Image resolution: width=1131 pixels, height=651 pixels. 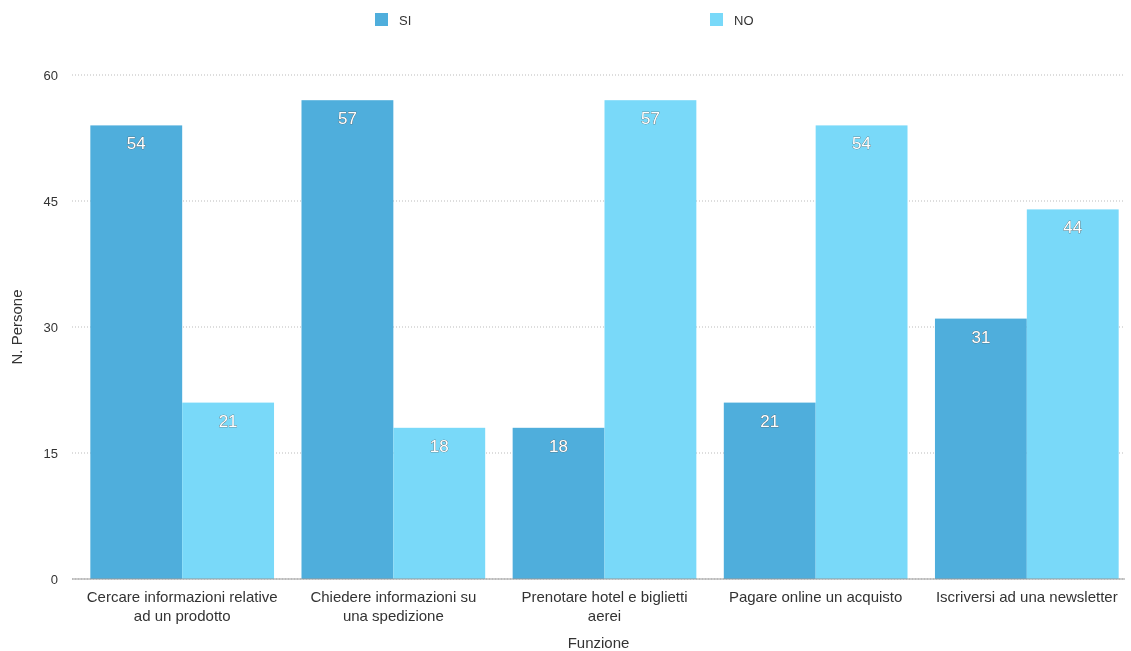 I want to click on y-tick-label: 0, so click(x=54, y=579).